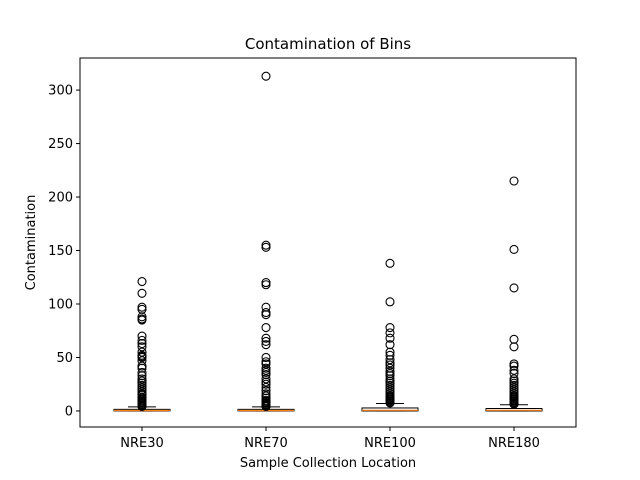 The height and width of the screenshot is (480, 640). What do you see at coordinates (266, 443) in the screenshot?
I see `x-tick-label: NRE70` at bounding box center [266, 443].